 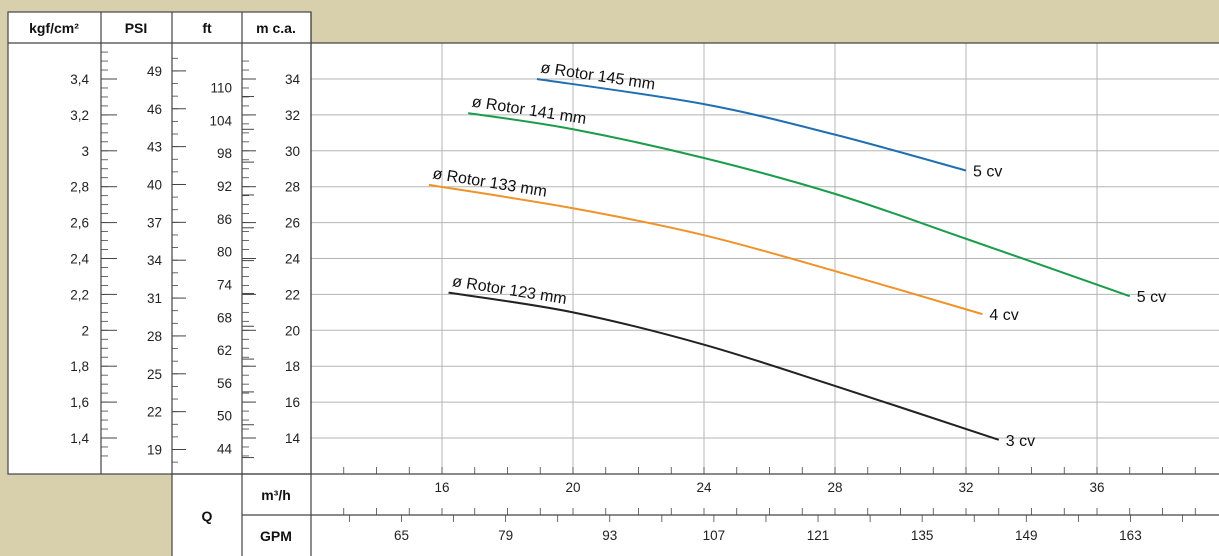 I want to click on mca-tick-label: 24, so click(x=293, y=259).